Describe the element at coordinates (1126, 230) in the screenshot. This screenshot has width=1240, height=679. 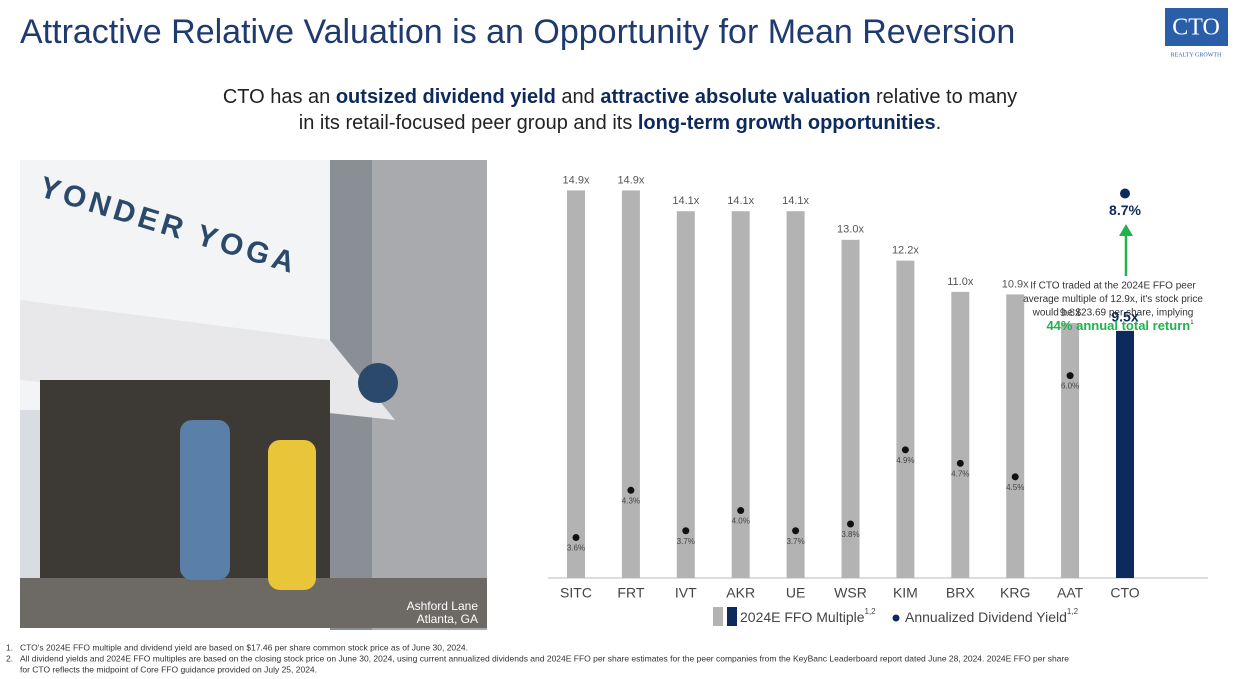
I see `arrow-head` at that location.